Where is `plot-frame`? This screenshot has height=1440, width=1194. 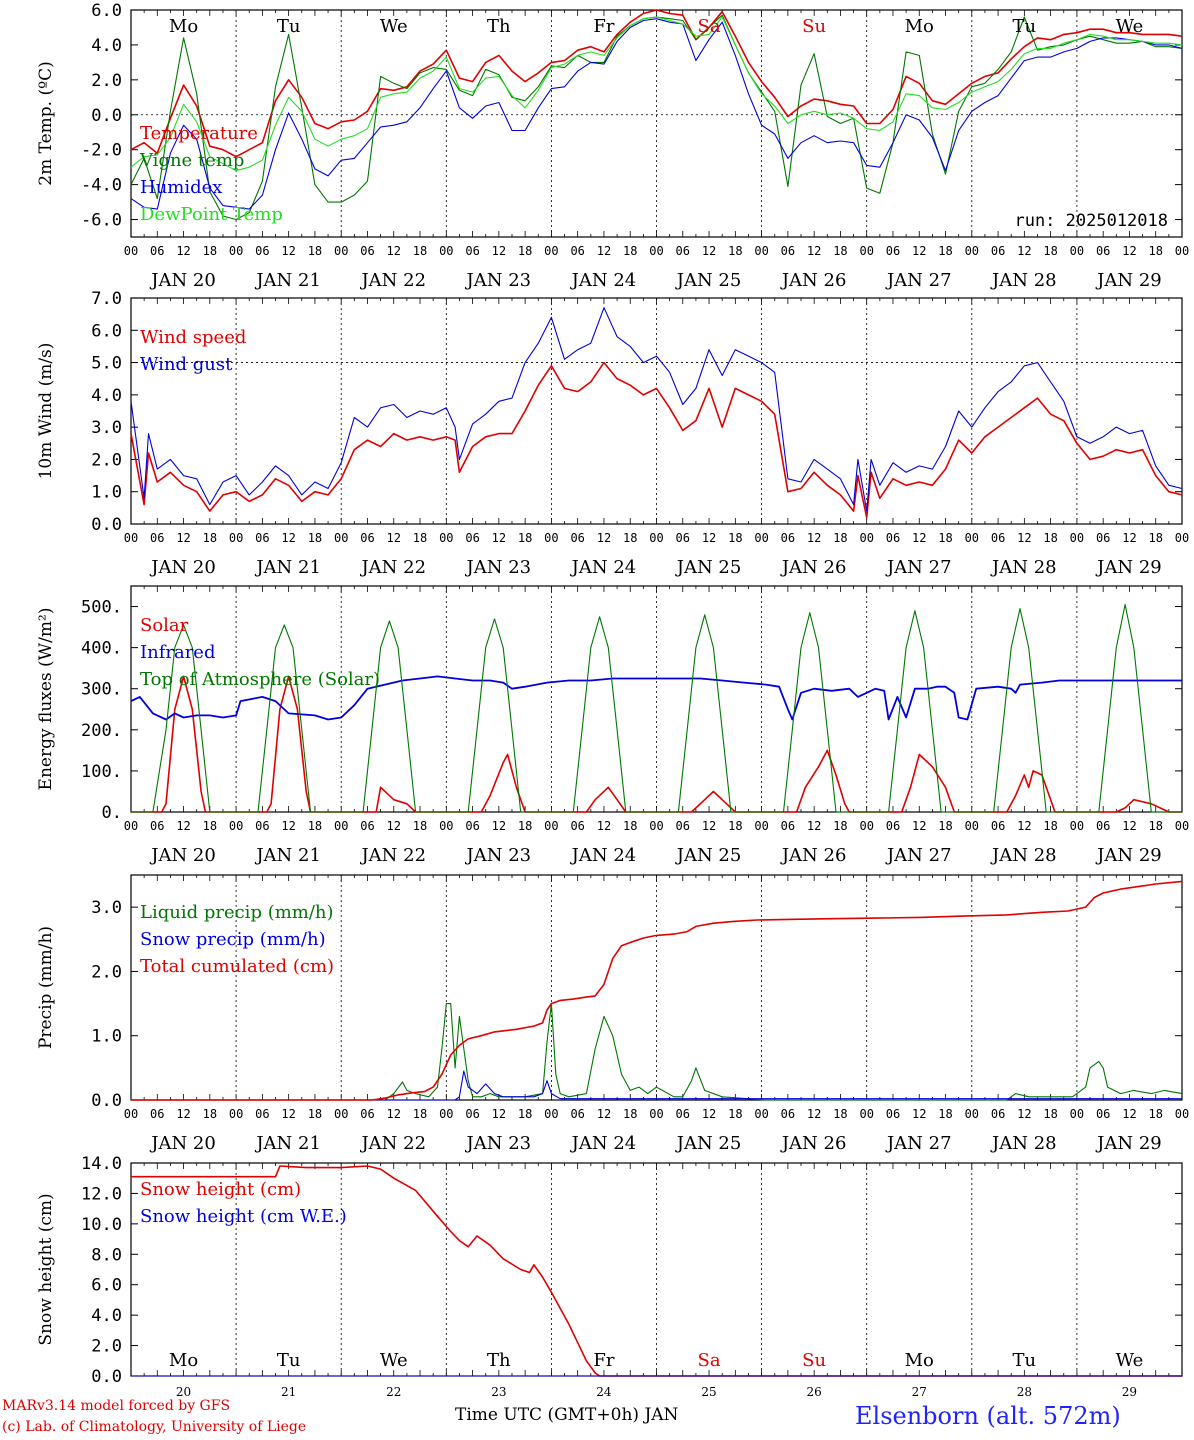 plot-frame is located at coordinates (656, 123).